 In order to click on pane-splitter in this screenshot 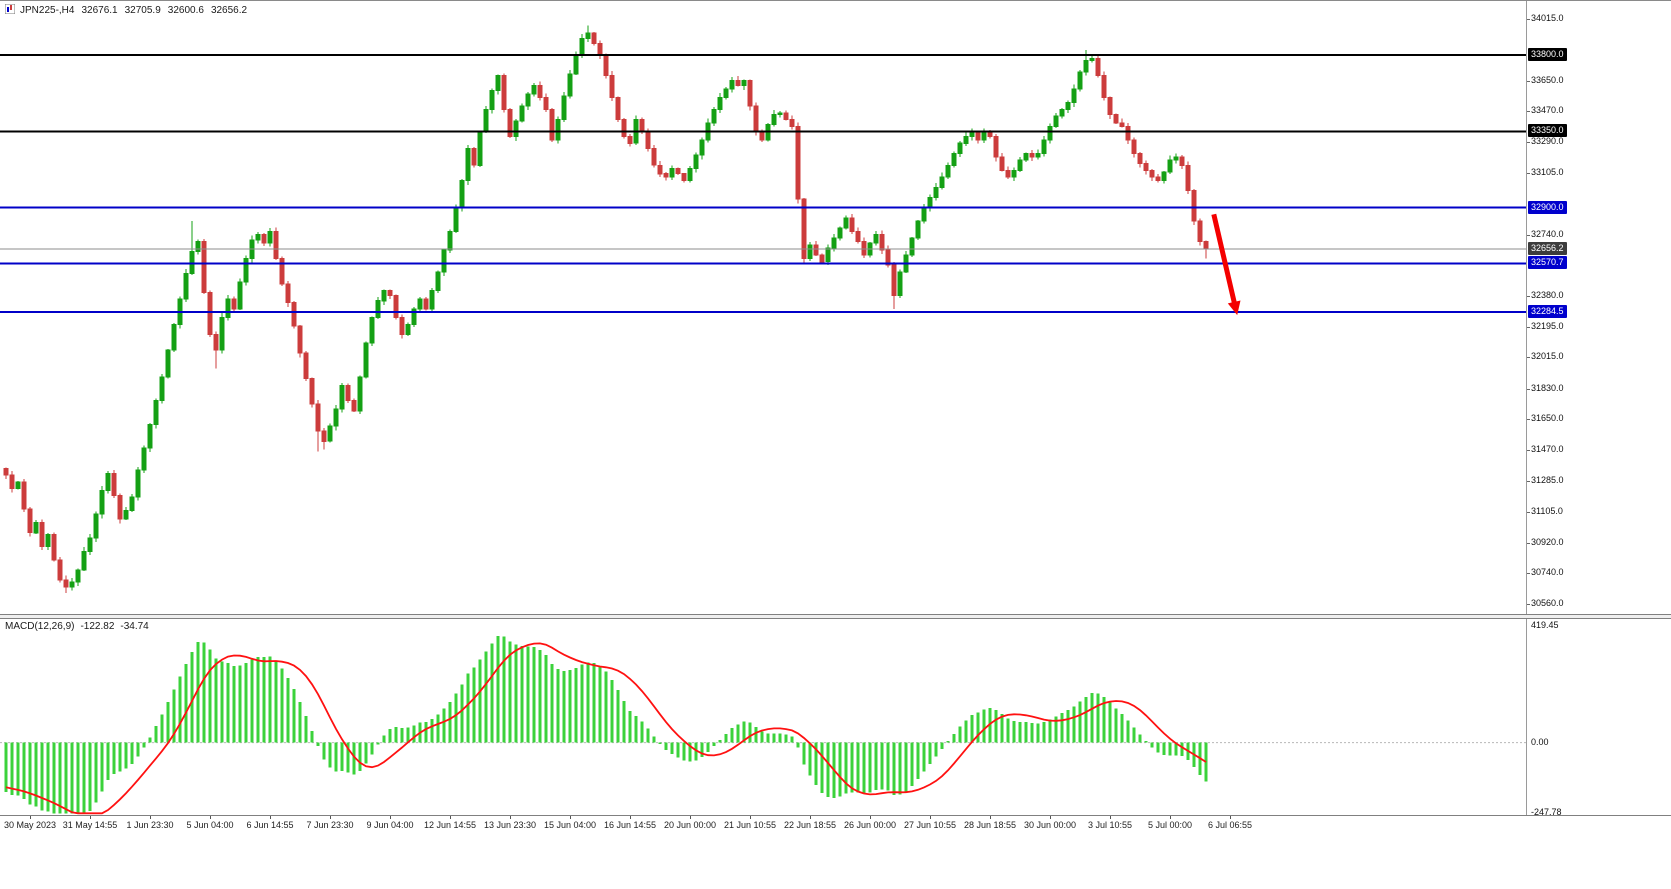, I will do `click(835, 616)`.